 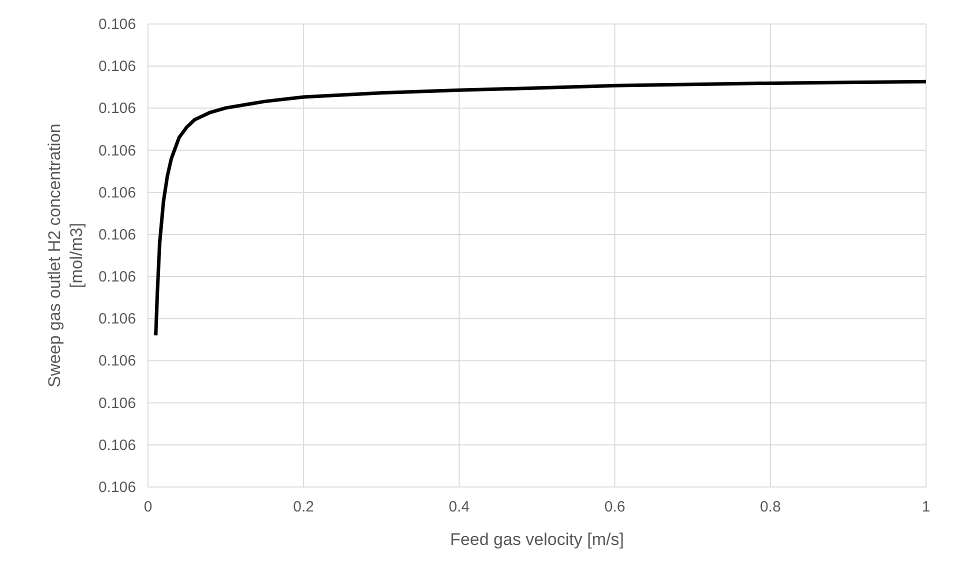 I want to click on x-axis-title: Feed gas velocity [m/s], so click(x=537, y=539).